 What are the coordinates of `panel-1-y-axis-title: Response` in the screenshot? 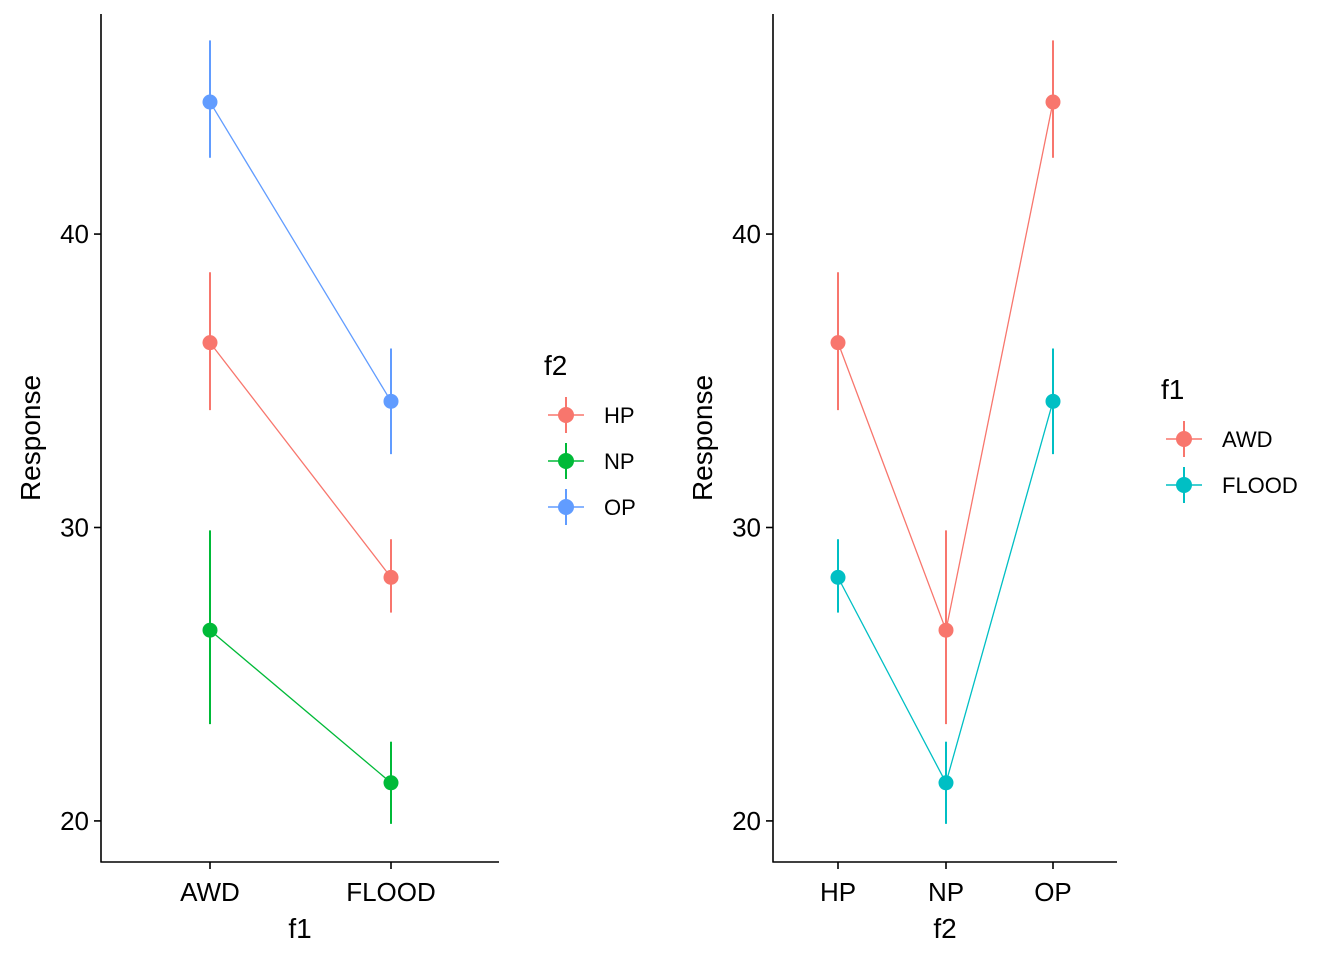 It's located at (30, 438).